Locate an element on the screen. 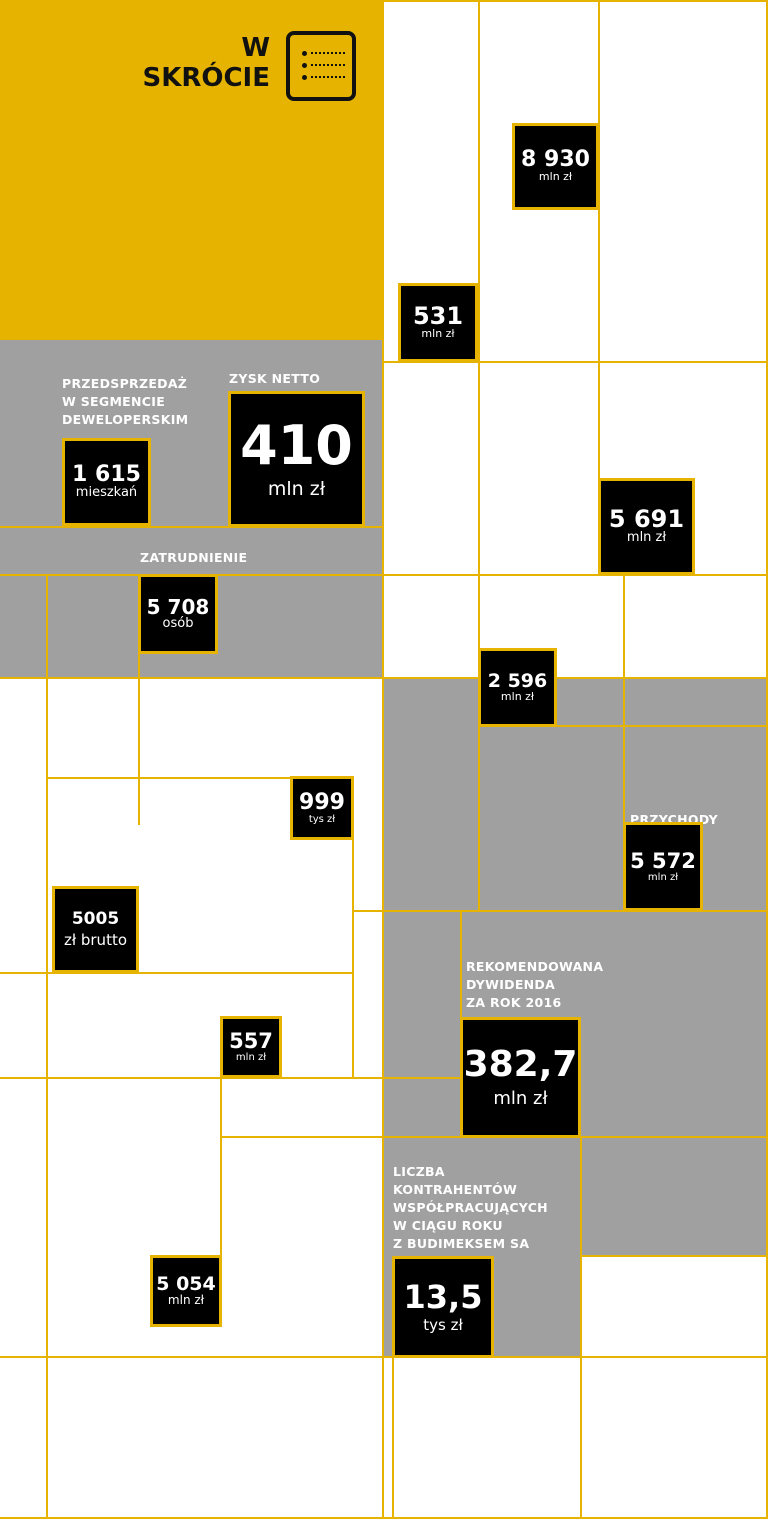 This screenshot has height=1519, width=768. stat-value: 410 is located at coordinates (296, 445).